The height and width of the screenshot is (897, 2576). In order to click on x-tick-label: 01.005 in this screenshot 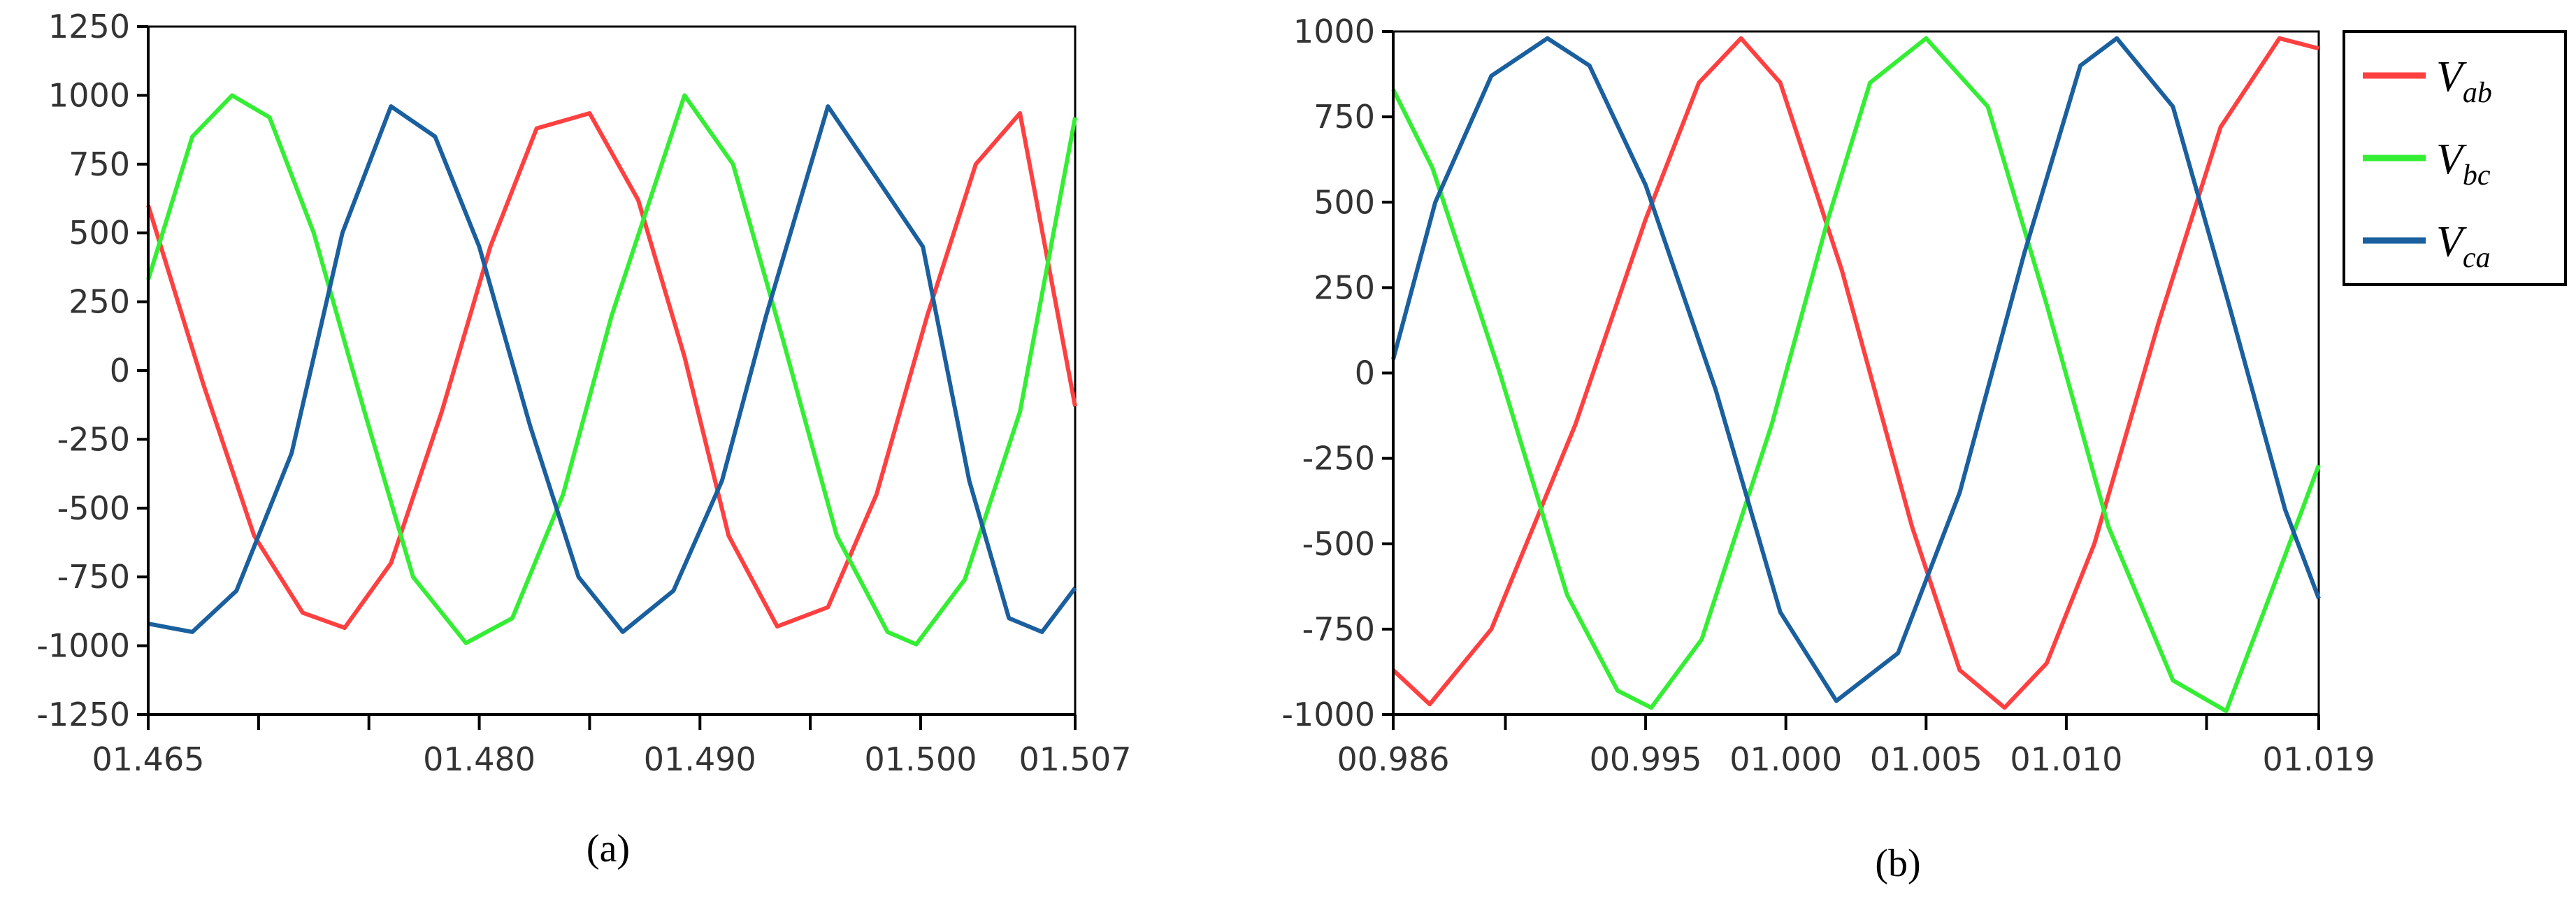, I will do `click(1926, 759)`.